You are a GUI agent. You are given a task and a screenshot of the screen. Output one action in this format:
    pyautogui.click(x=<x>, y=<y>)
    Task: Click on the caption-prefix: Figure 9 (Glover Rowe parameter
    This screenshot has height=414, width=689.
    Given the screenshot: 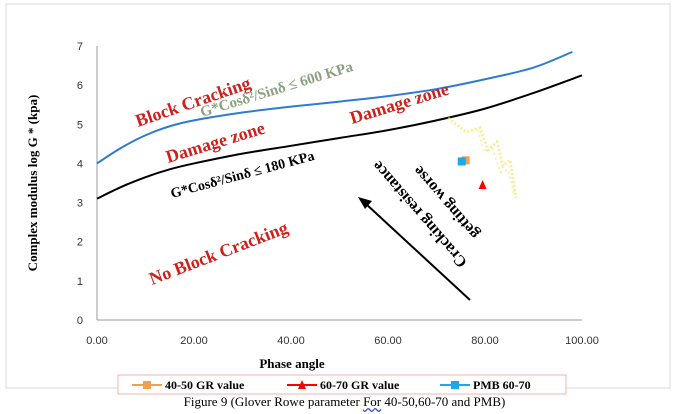 What is the action you would take?
    pyautogui.click(x=273, y=401)
    